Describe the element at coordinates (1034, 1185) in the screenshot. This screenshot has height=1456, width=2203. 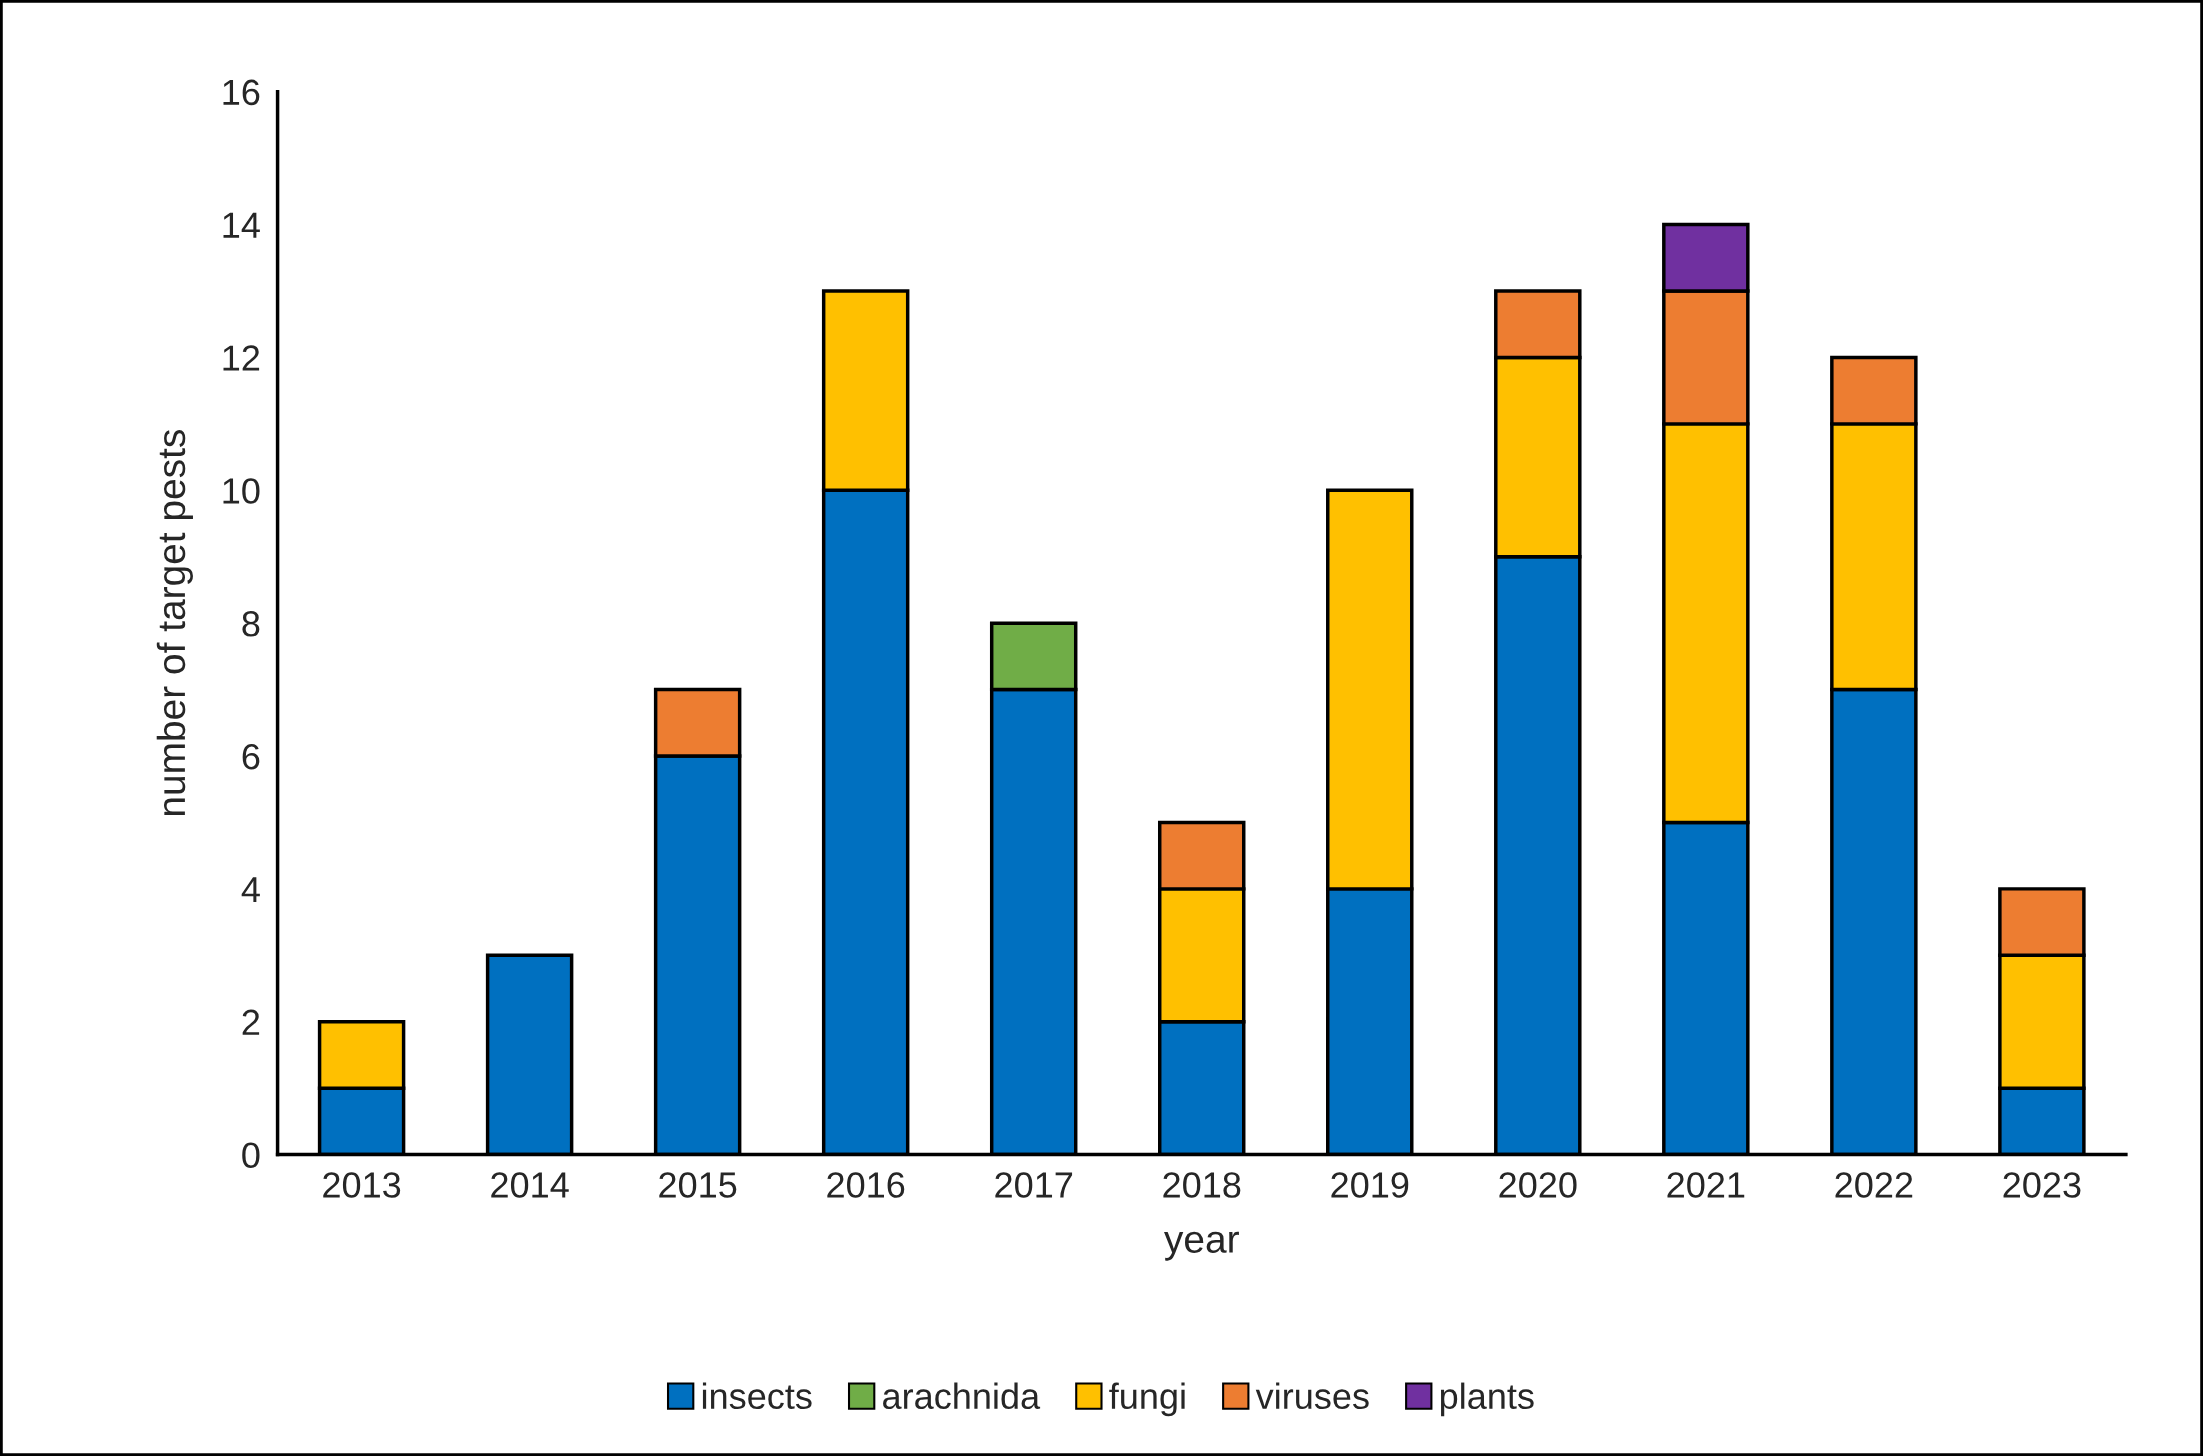
I see `x-tick-label: 2017` at that location.